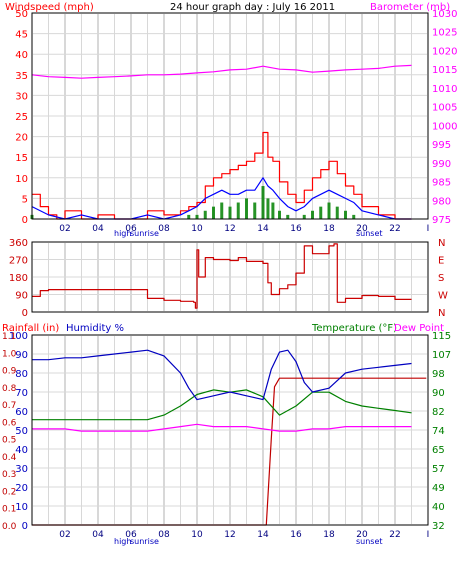 This screenshot has width=468, height=563. Describe the element at coordinates (441, 145) in the screenshot. I see `barometer-axis-tick-label: 995` at that location.